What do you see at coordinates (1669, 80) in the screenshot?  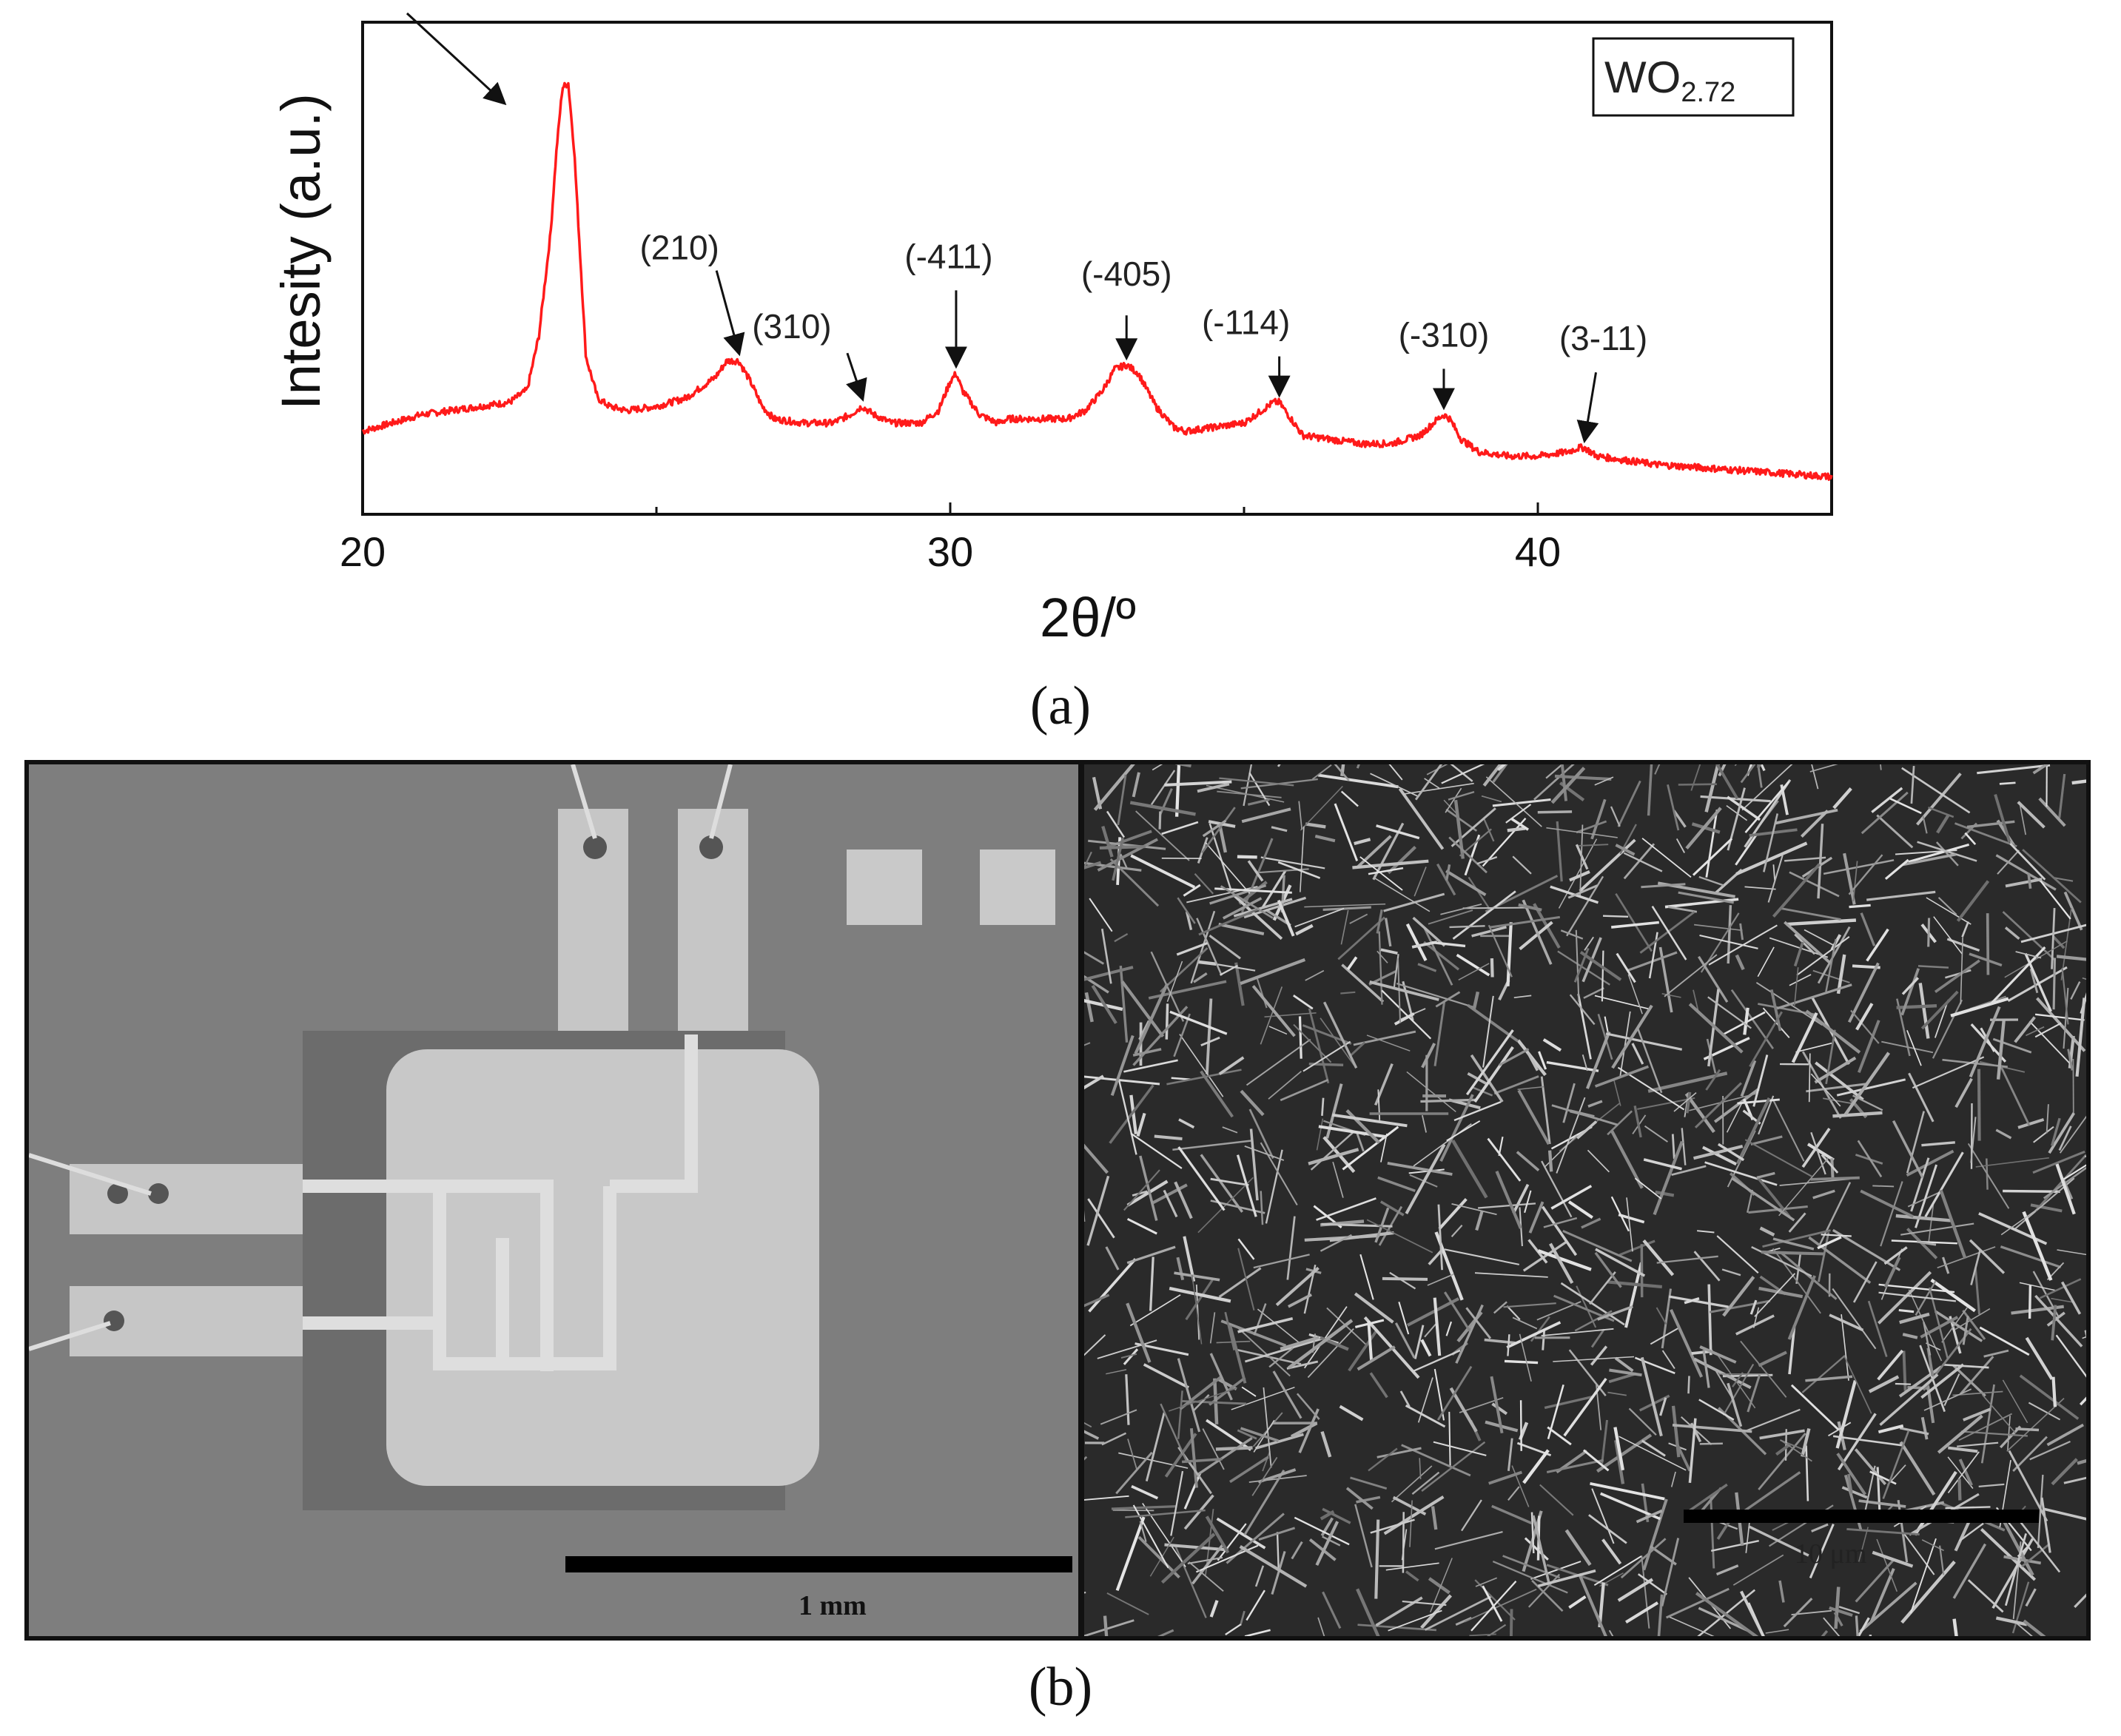 I see `svg-text: WO2.72` at bounding box center [1669, 80].